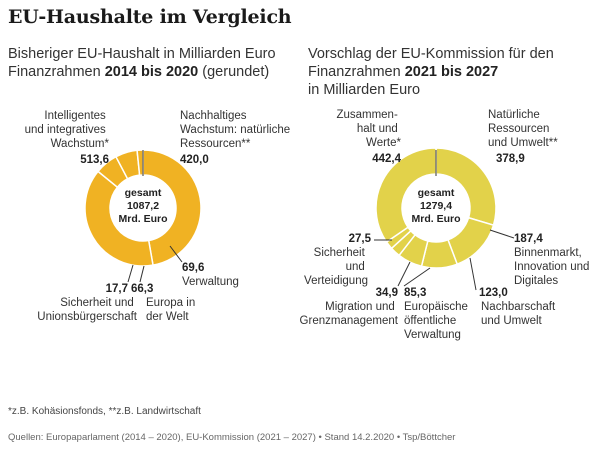 Image resolution: width=600 pixels, height=450 pixels. I want to click on value-verwaltung: 69,6, so click(193, 268).